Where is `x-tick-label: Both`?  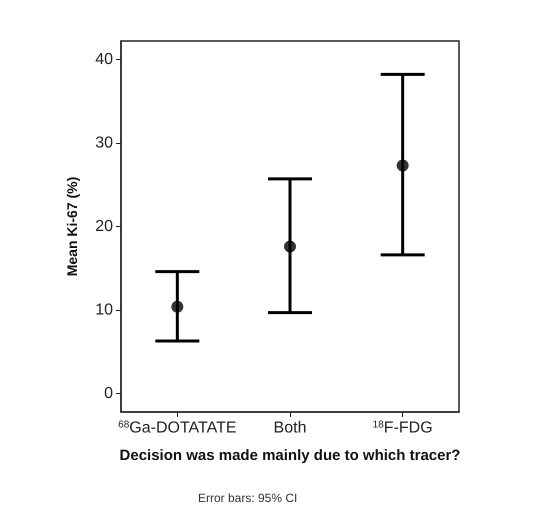
x-tick-label: Both is located at coordinates (290, 428).